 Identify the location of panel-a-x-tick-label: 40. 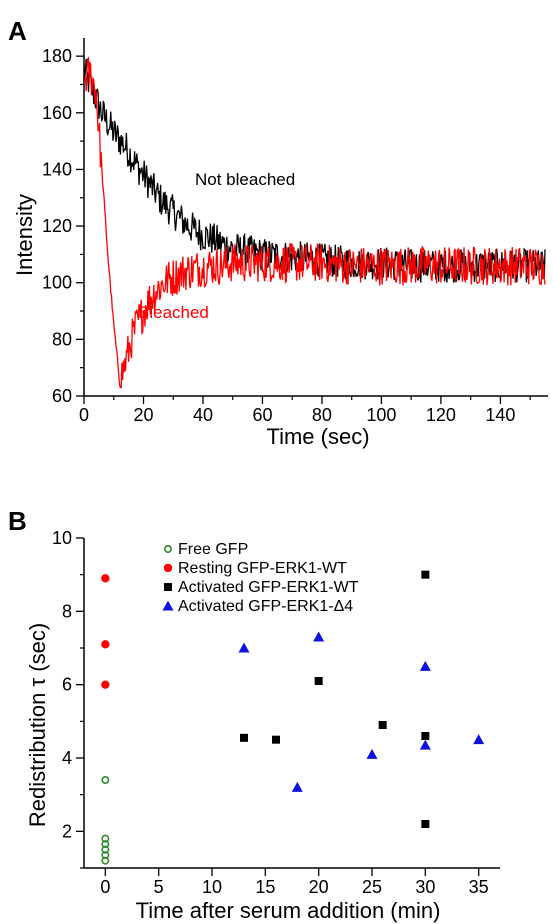
(203, 415).